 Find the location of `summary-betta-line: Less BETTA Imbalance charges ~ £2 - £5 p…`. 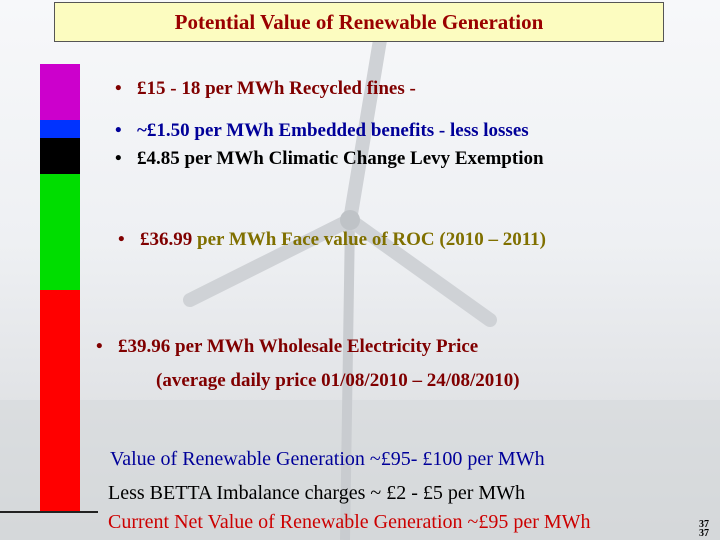

summary-betta-line: Less BETTA Imbalance charges ~ £2 - £5 p… is located at coordinates (317, 493).